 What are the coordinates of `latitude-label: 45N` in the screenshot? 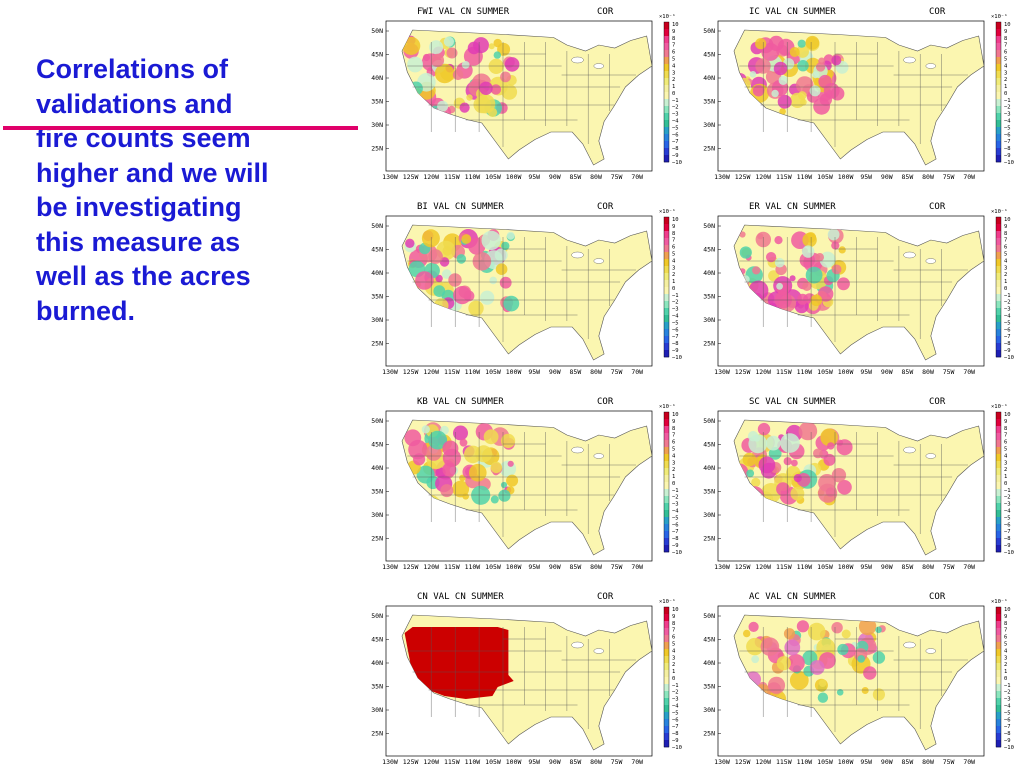 It's located at (709, 55).